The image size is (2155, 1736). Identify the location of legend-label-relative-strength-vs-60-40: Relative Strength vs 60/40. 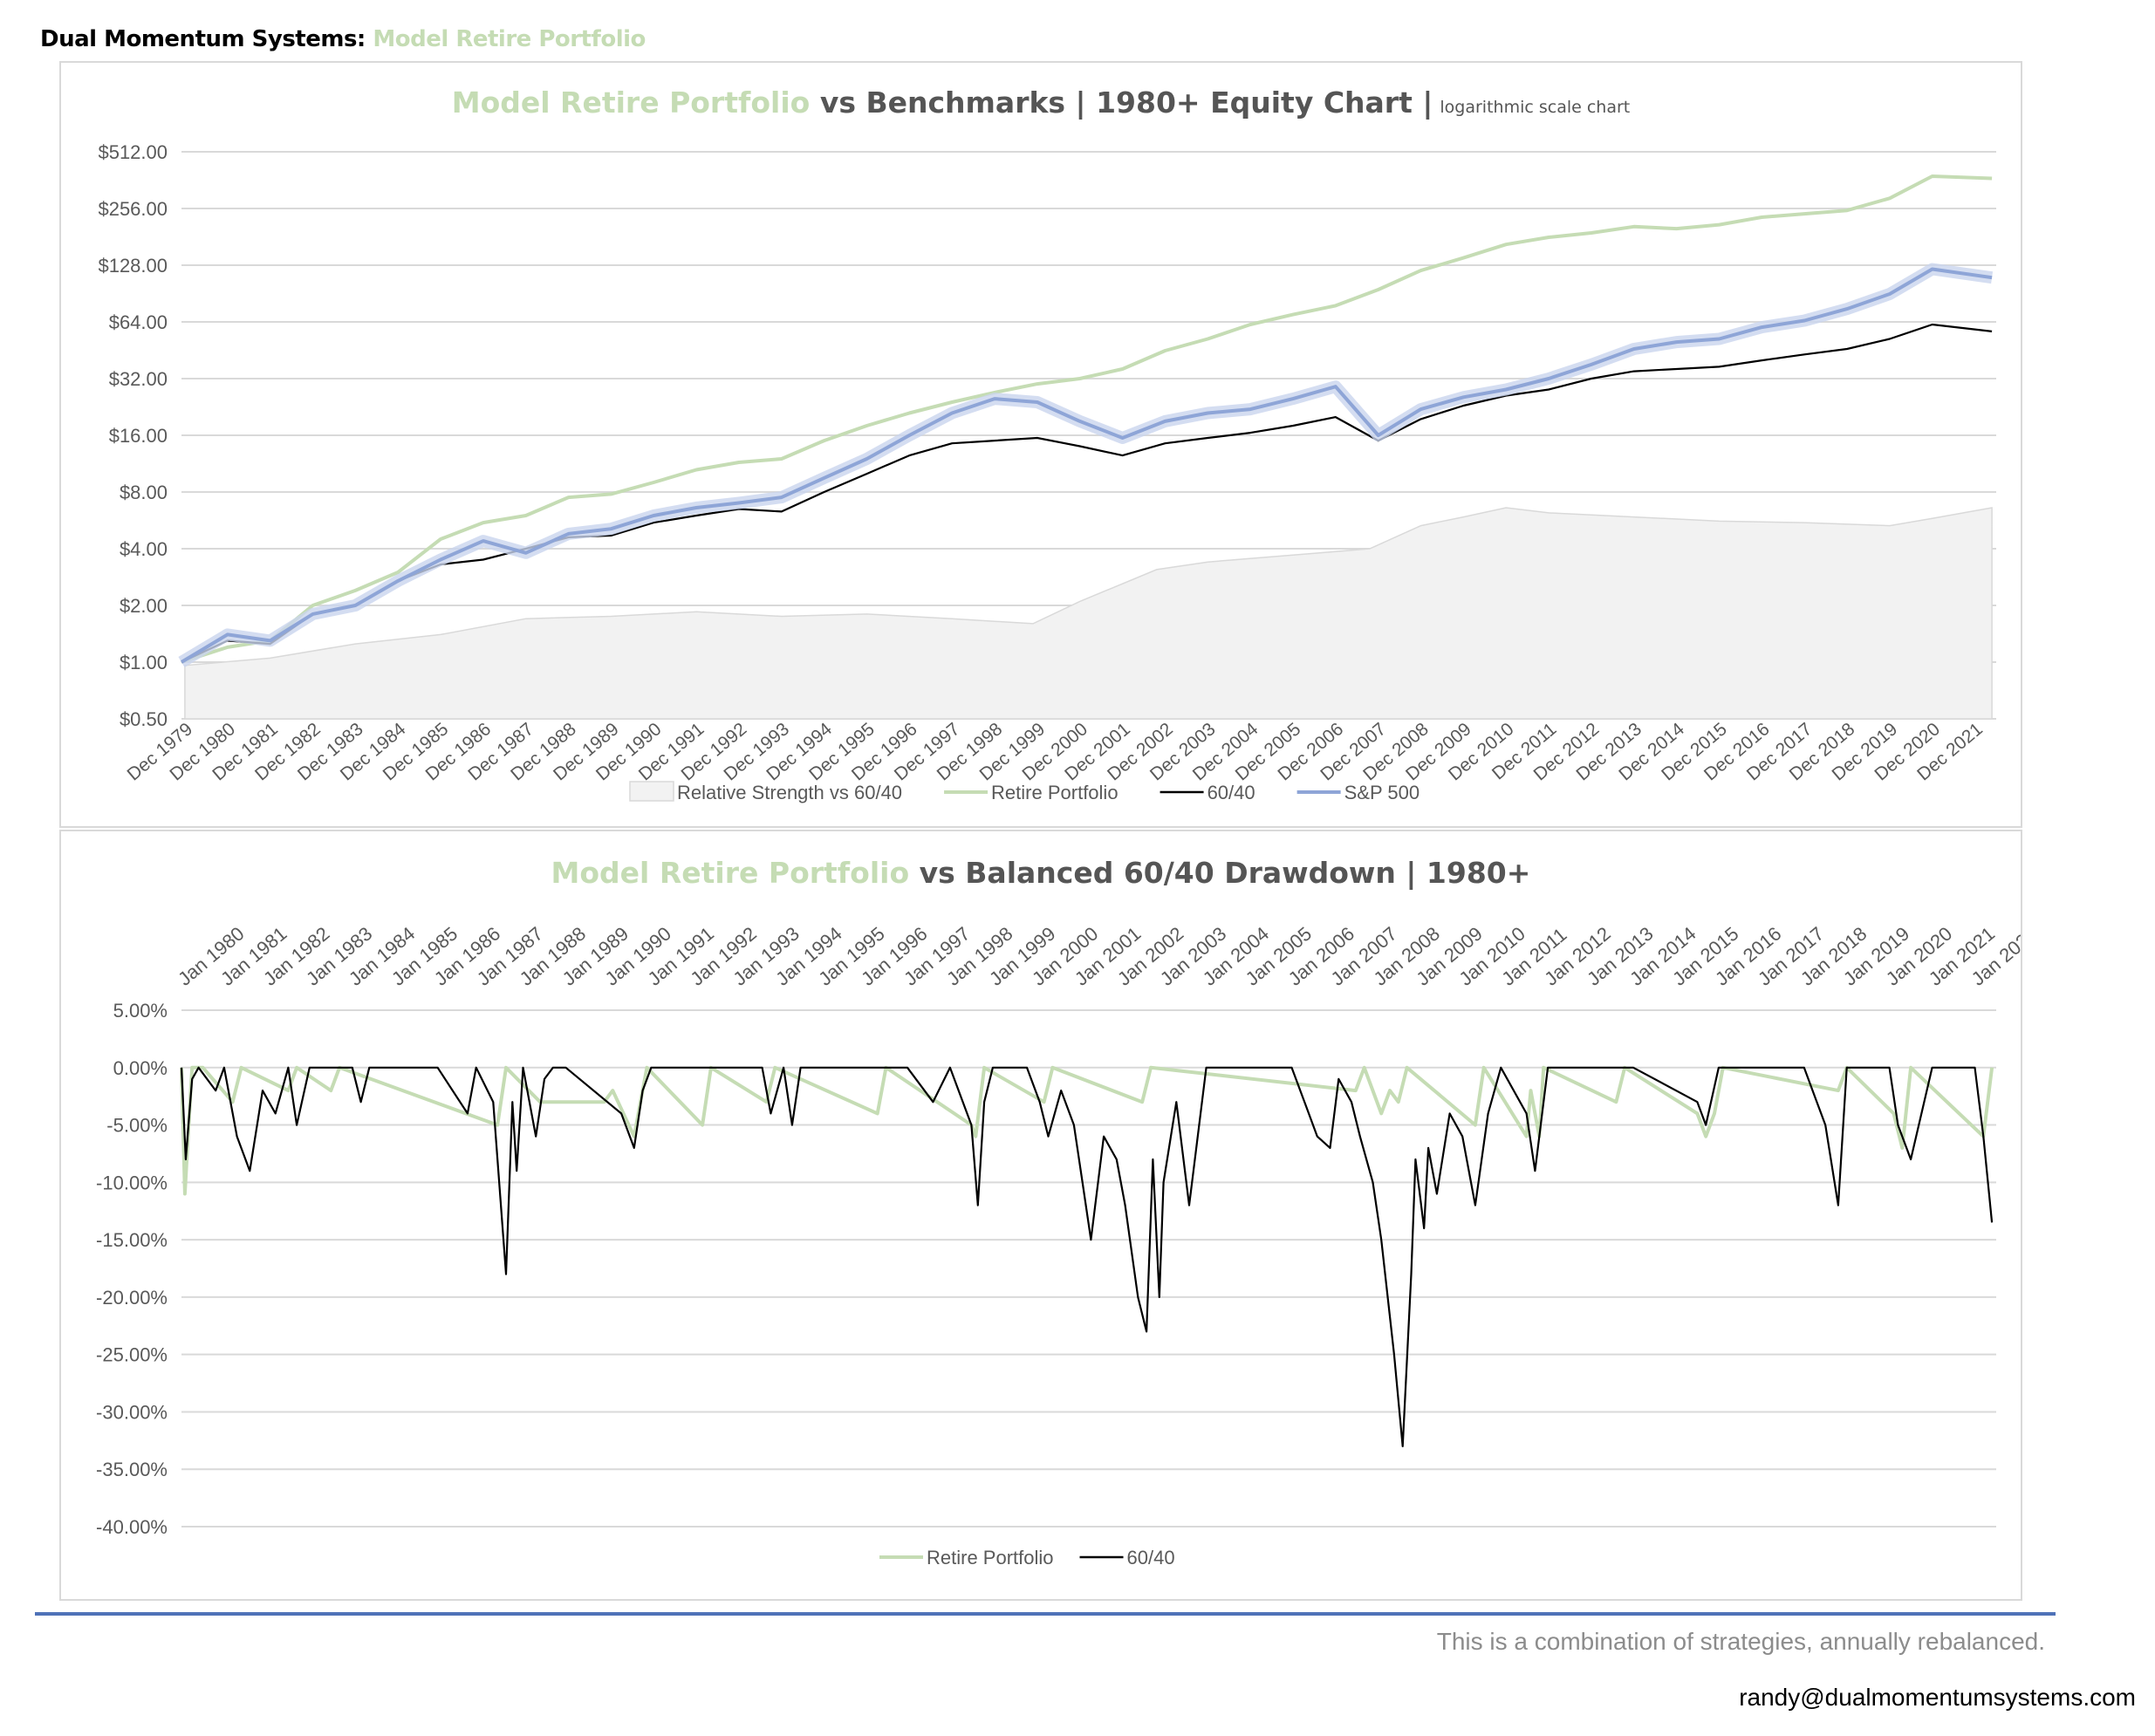
(789, 792).